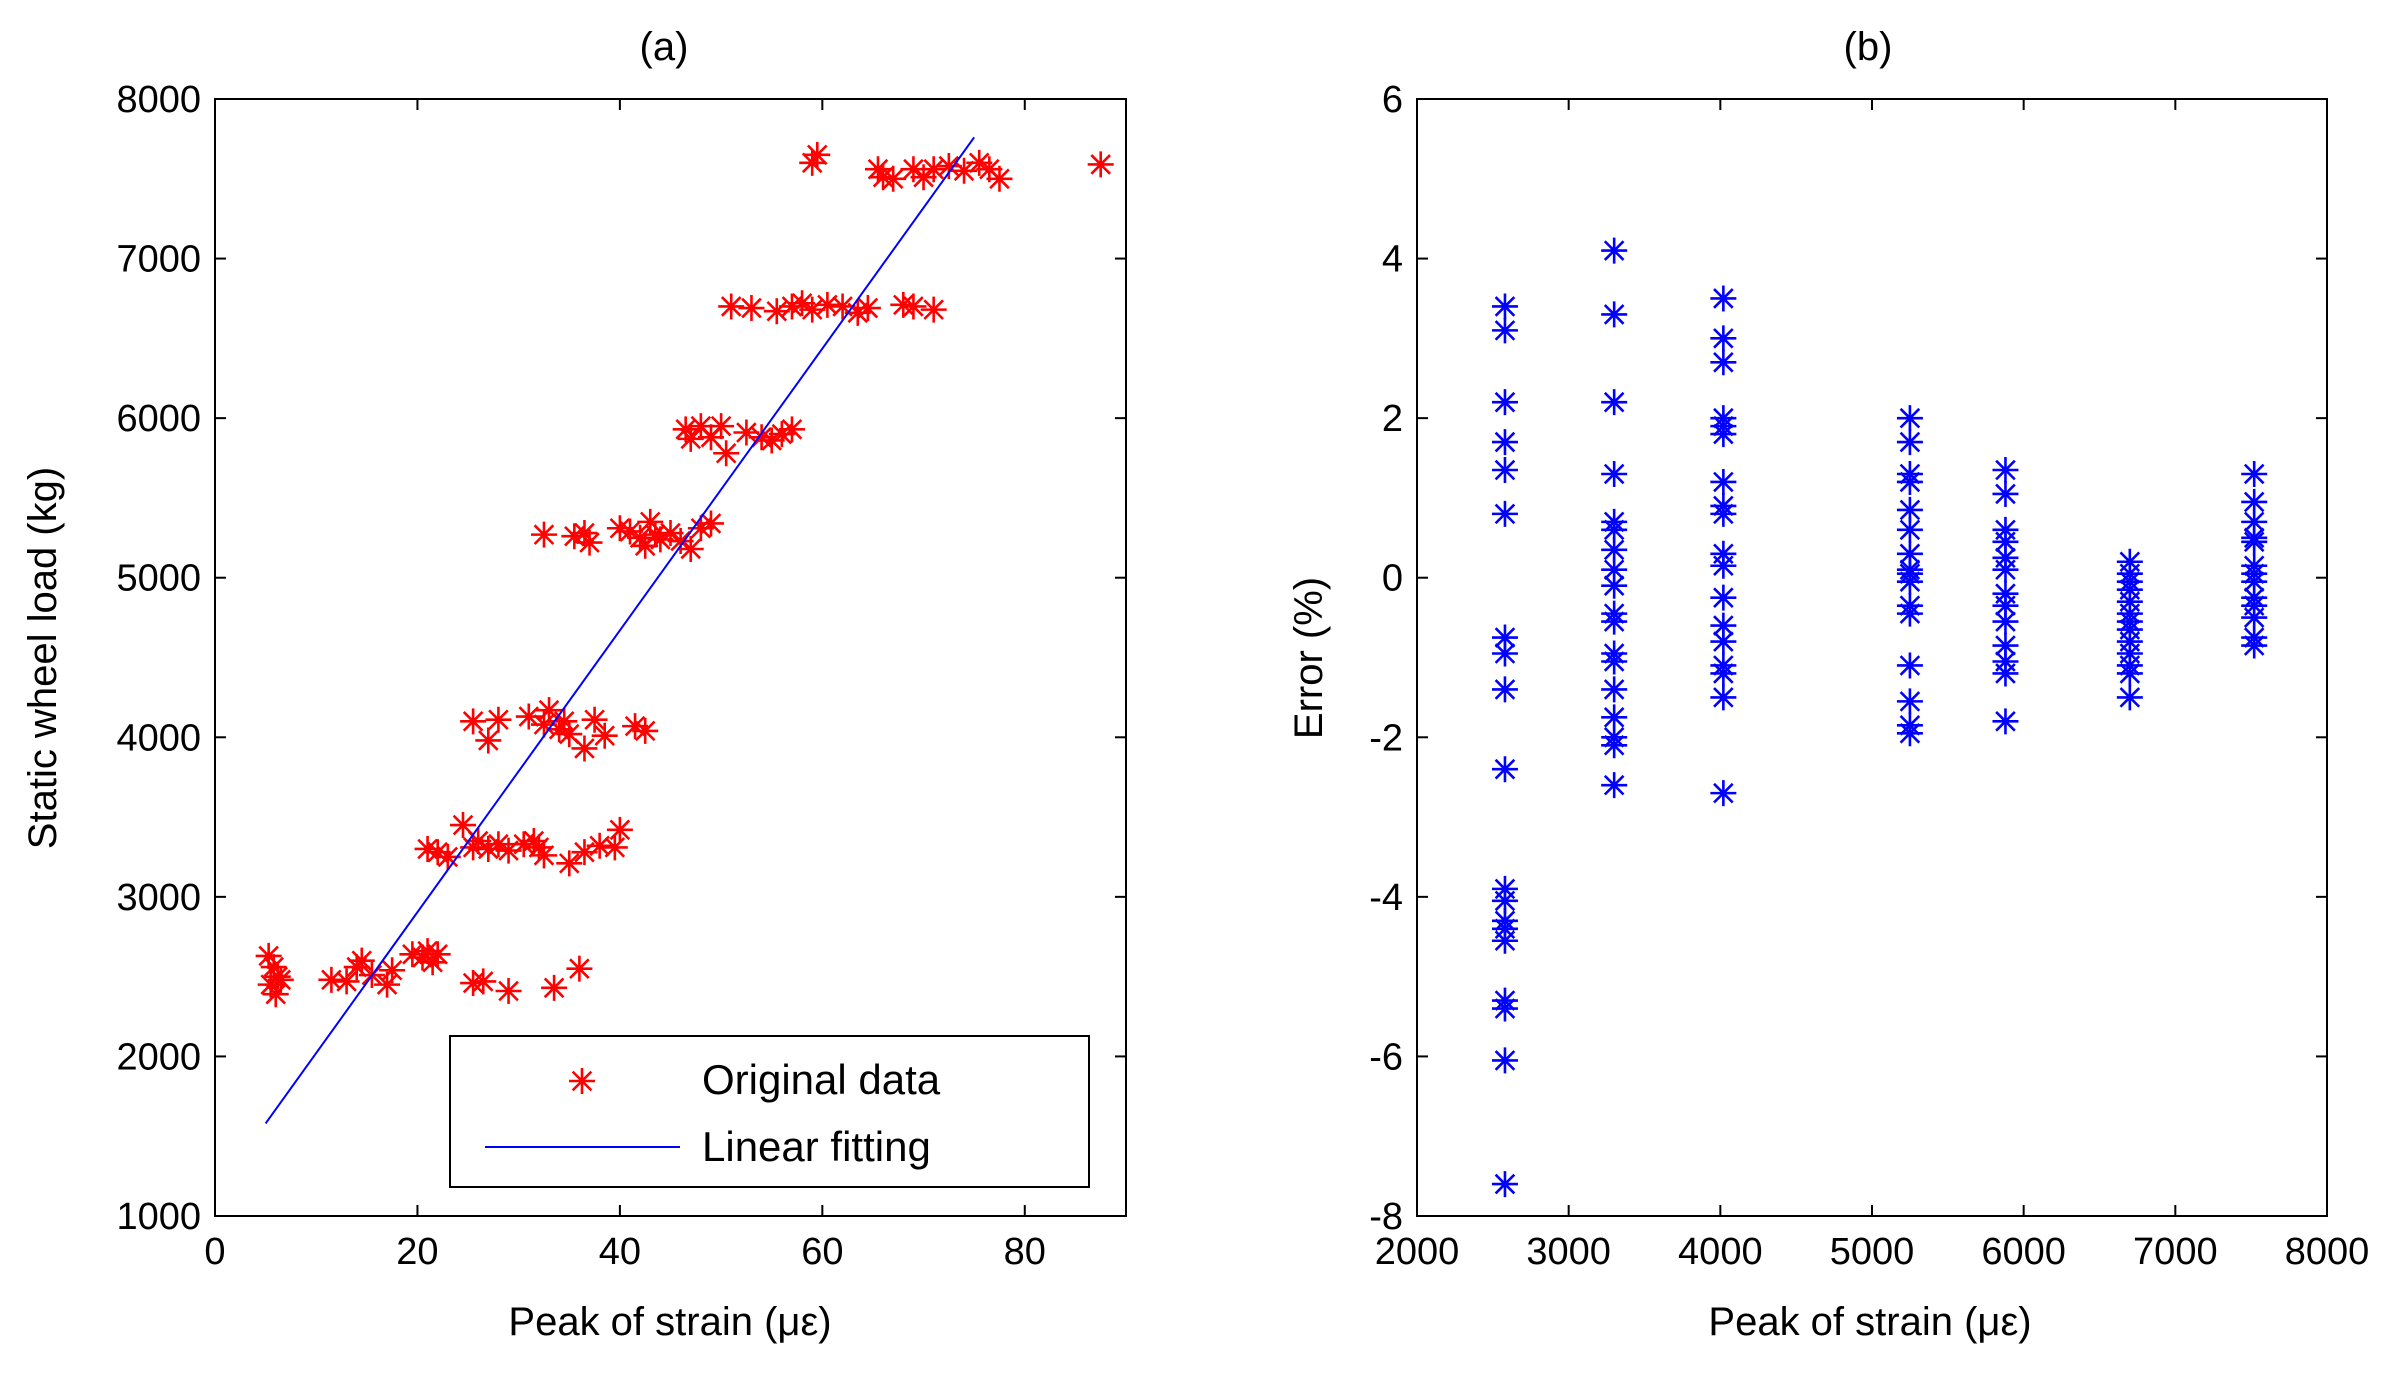 This screenshot has height=1376, width=2391. Describe the element at coordinates (1392, 579) in the screenshot. I see `y-tick-label: 0` at that location.